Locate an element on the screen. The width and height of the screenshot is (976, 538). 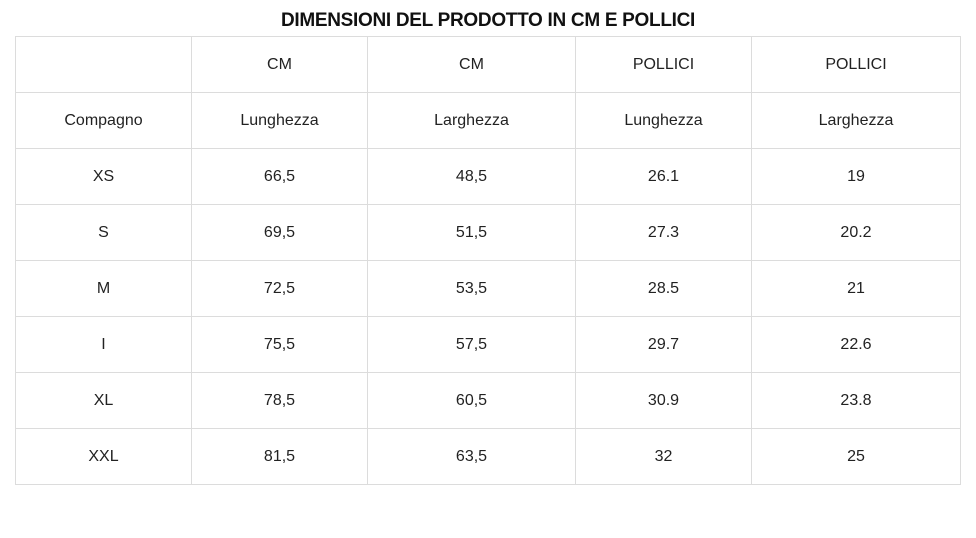
table-row: XS 66,5 48,5 26.1 19 is located at coordinates (488, 176).